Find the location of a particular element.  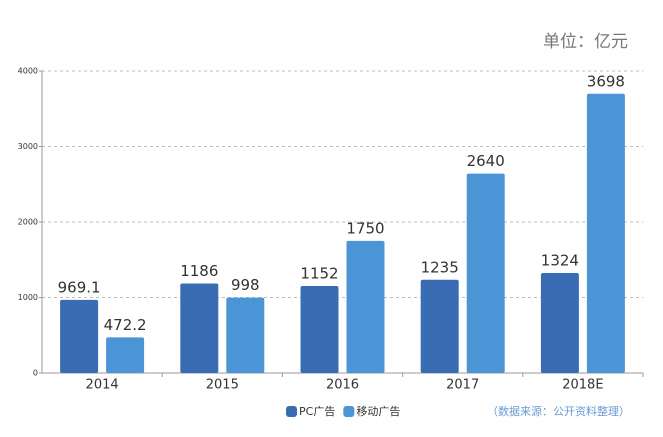

legend-label: PC广告 is located at coordinates (317, 411).